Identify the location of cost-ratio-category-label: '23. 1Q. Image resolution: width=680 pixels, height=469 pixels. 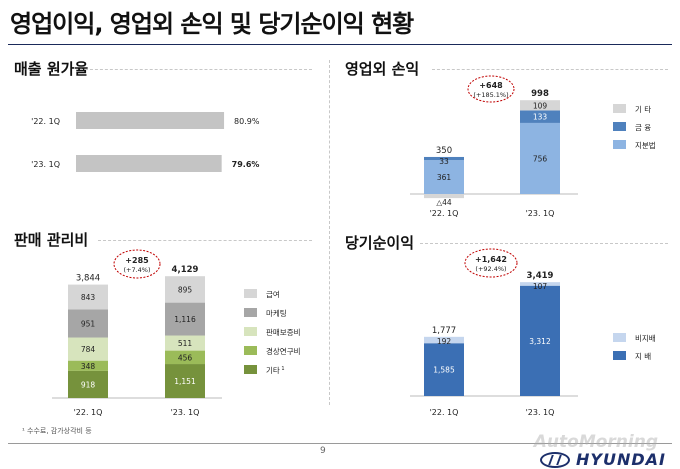
(45, 164).